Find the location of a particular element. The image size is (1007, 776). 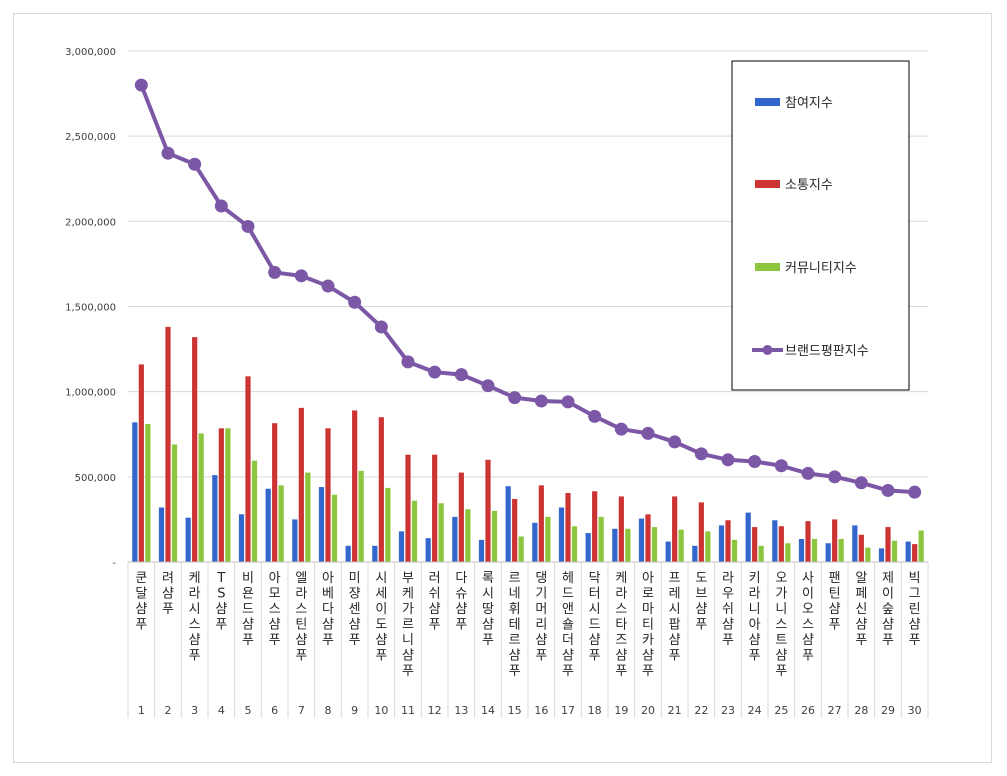

rank-label: 24 is located at coordinates (755, 710).